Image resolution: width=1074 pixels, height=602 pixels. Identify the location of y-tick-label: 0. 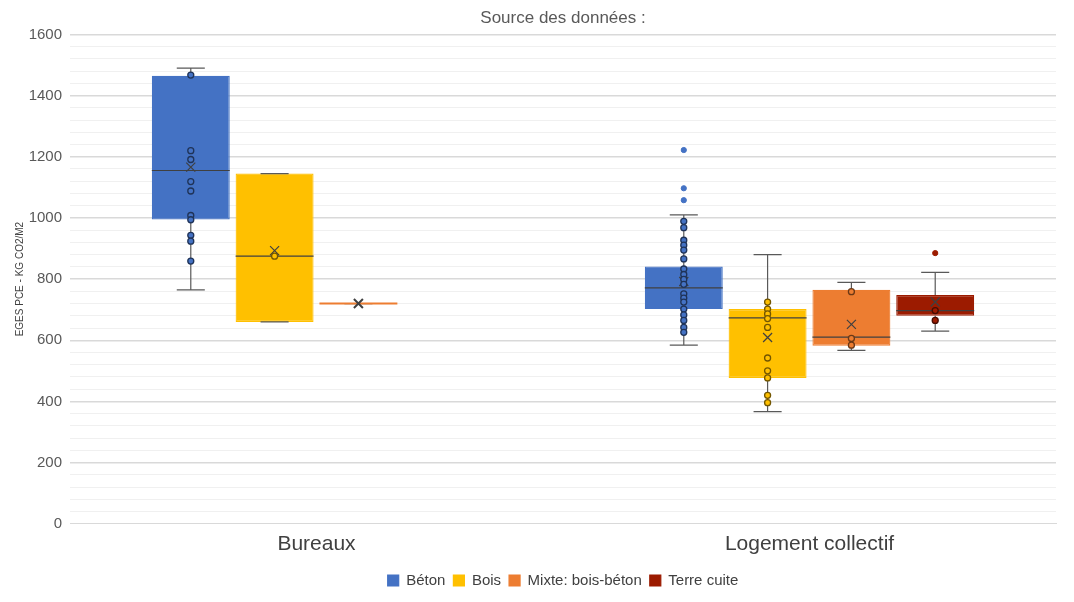
(57, 522).